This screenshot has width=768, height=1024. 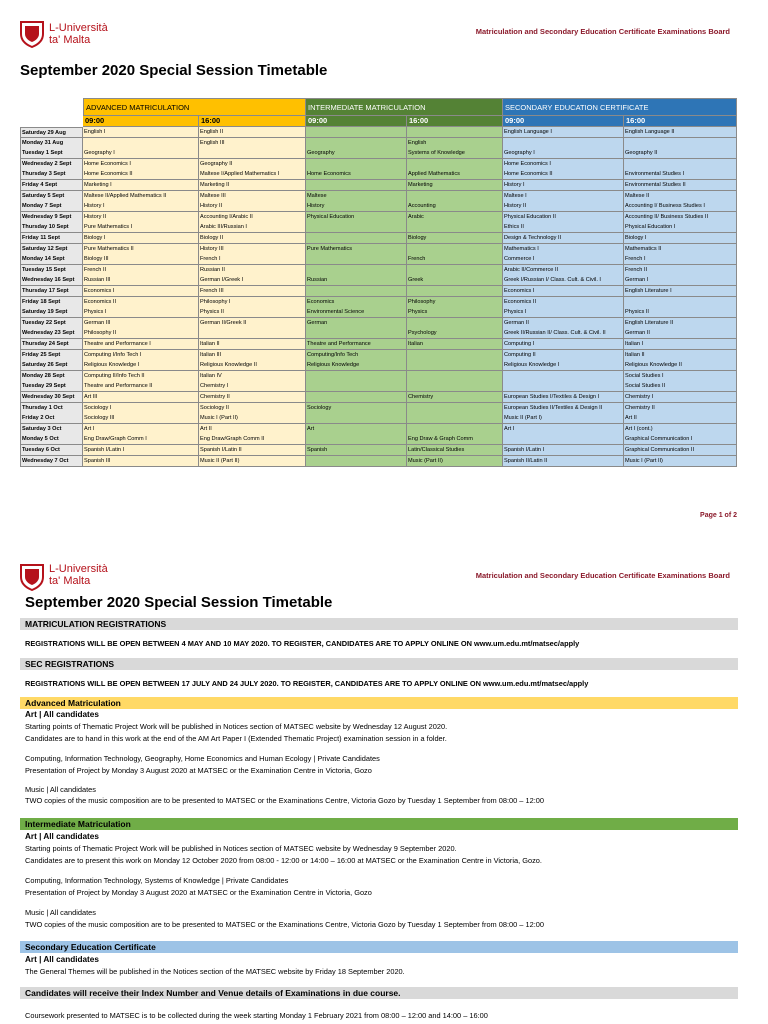 I want to click on date-cell: Wednesday 2 Sept, so click(x=51, y=164).